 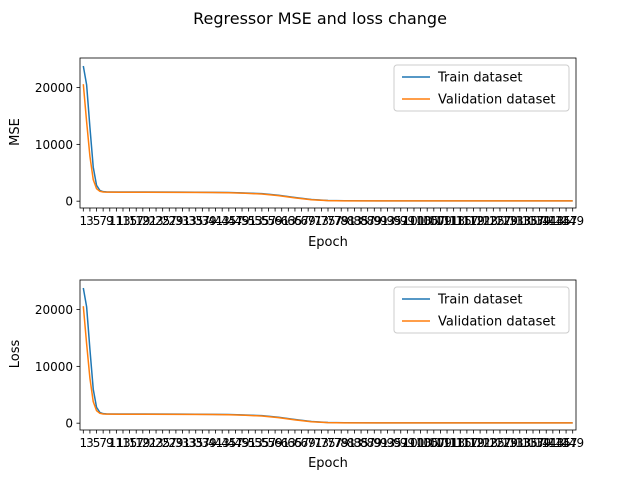 I want to click on x-tick-label: 59, so click(x=274, y=221).